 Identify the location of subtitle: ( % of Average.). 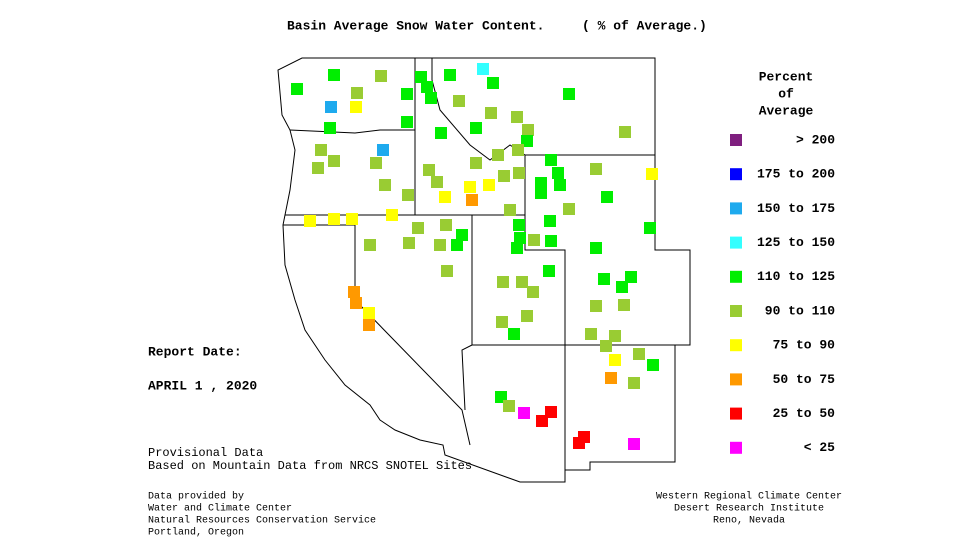
(644, 25).